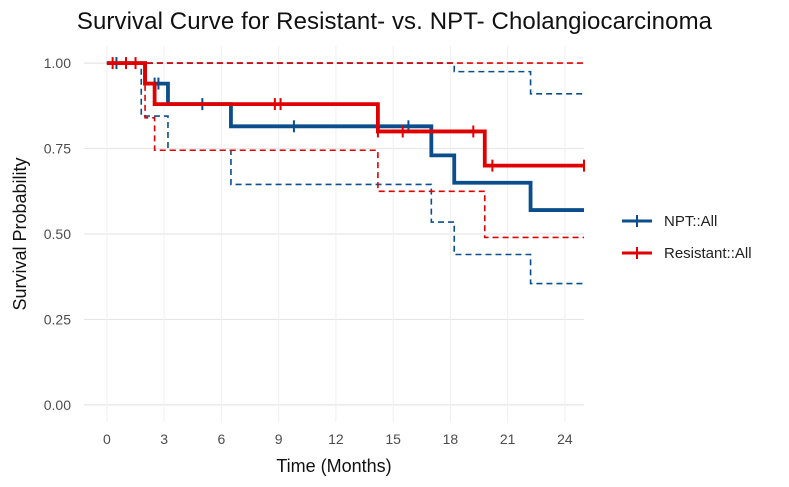  Describe the element at coordinates (57, 405) in the screenshot. I see `y-tick-label: 0.00` at that location.